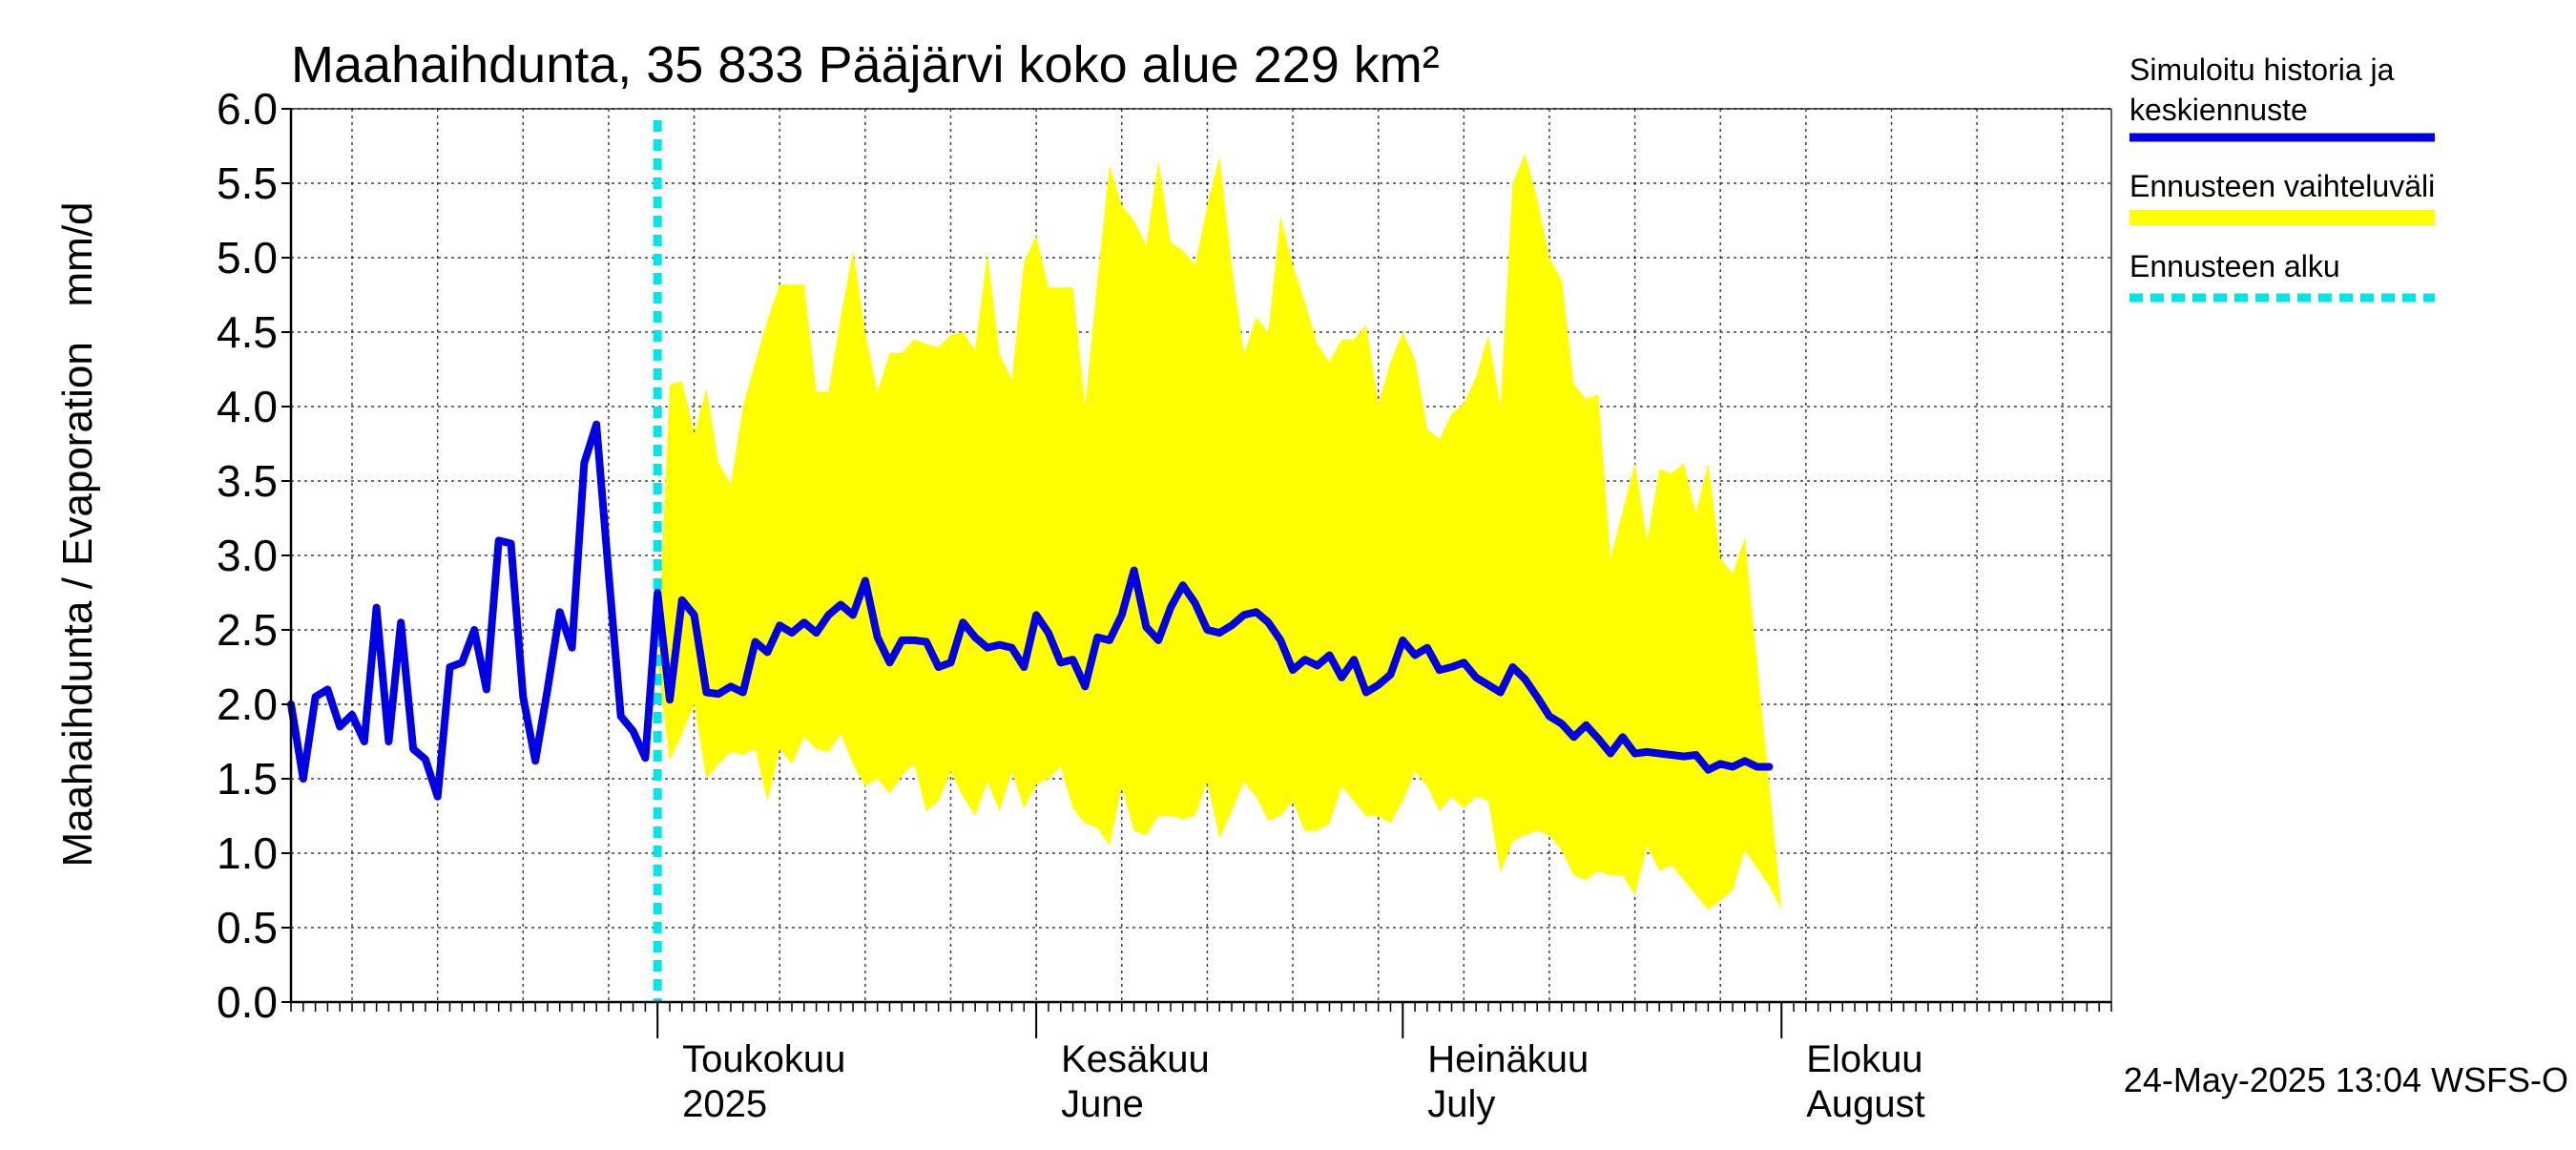  Describe the element at coordinates (2282, 186) in the screenshot. I see `legend-label: Ennusteen vaihteluväli` at that location.